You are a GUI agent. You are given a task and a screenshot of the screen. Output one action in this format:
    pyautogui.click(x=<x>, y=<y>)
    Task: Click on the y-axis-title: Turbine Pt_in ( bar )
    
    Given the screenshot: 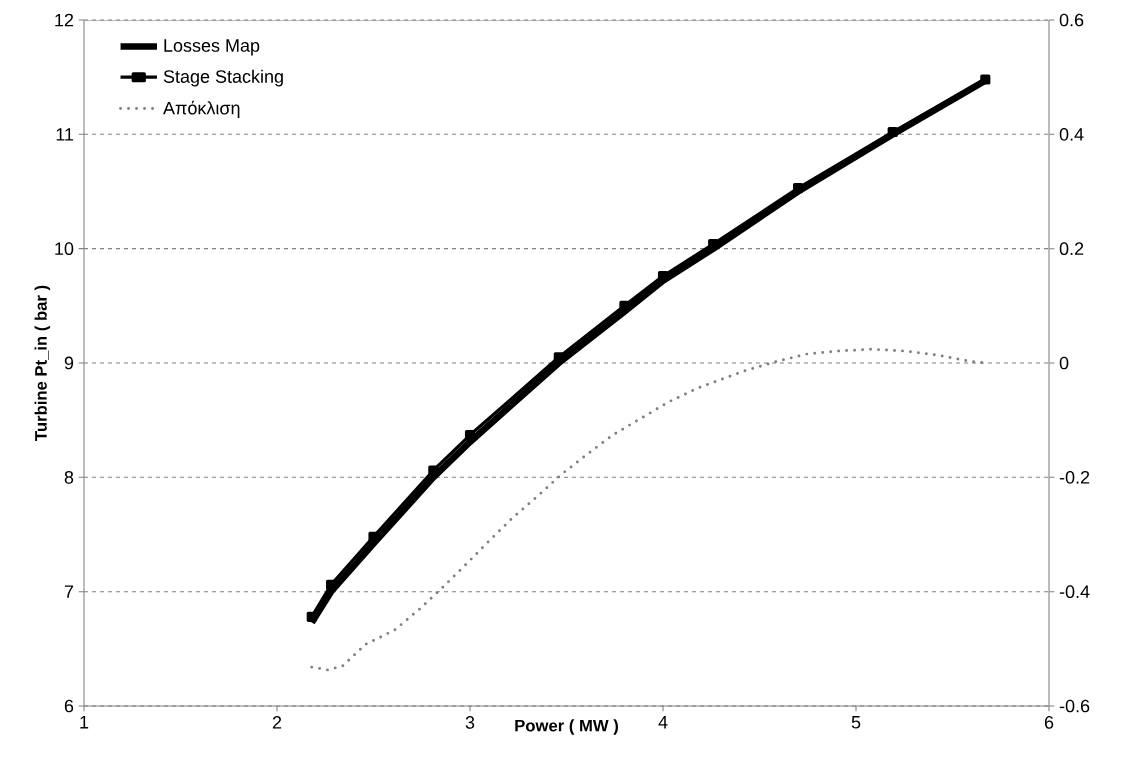 What is the action you would take?
    pyautogui.click(x=42, y=363)
    